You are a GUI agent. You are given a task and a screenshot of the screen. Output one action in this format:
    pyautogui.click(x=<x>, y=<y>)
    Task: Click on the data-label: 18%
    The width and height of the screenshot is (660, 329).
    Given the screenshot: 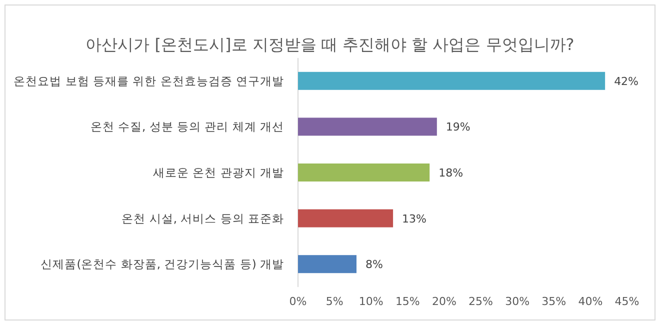 What is the action you would take?
    pyautogui.click(x=451, y=173)
    